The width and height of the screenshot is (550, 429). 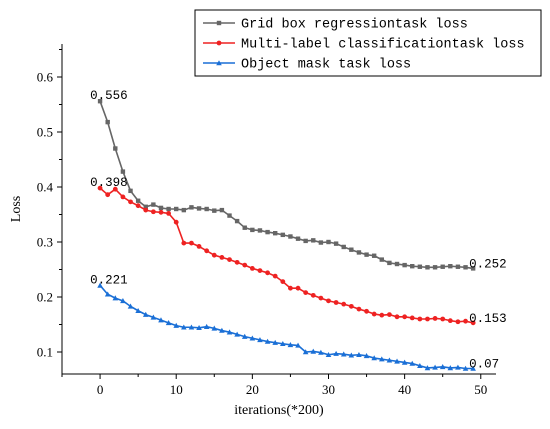 I want to click on legend-item: Multi-label classificationtask loss, so click(x=364, y=45).